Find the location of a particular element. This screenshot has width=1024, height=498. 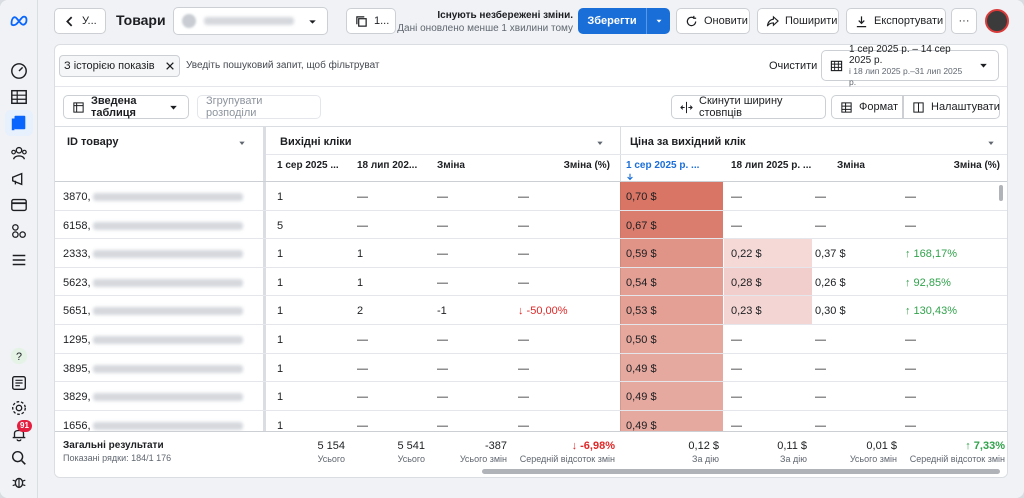

table-row: 5623, 1 1 — — 0,54 $ 0,28 $ 0,26 $ ↑ 92,85% is located at coordinates (531, 282).